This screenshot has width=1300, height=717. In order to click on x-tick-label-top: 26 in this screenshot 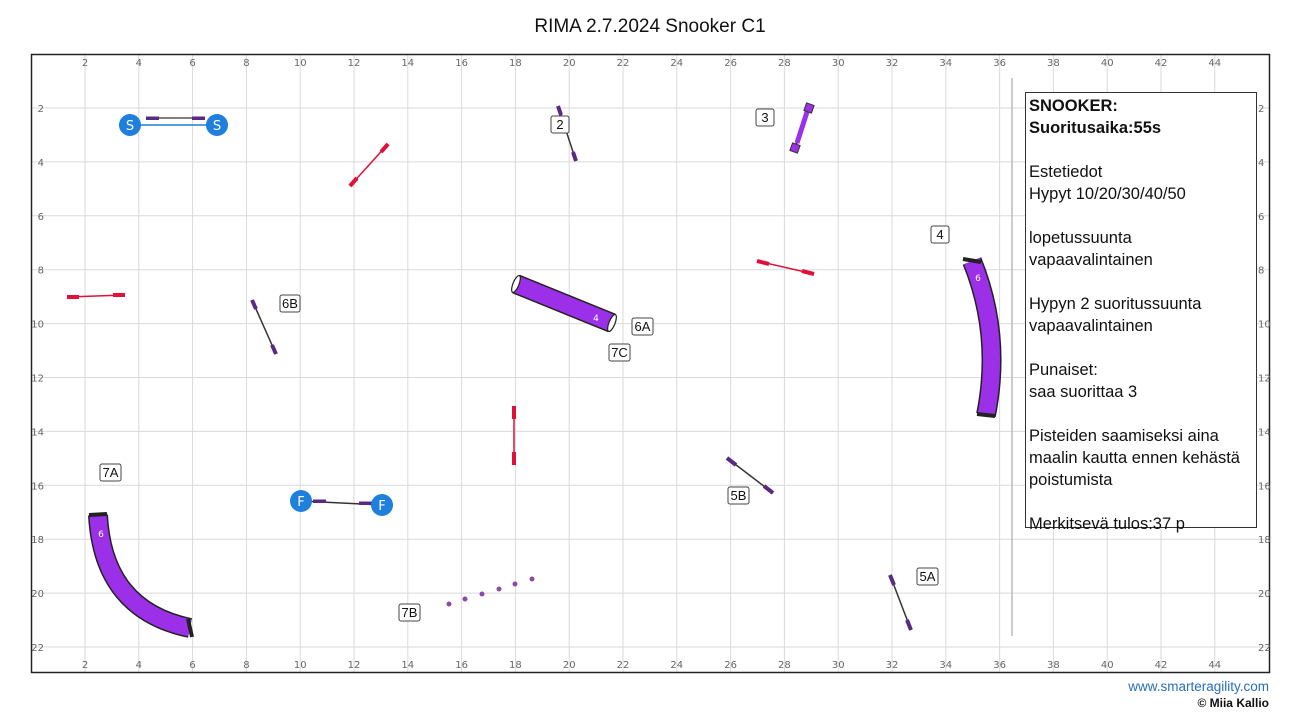, I will do `click(730, 63)`.